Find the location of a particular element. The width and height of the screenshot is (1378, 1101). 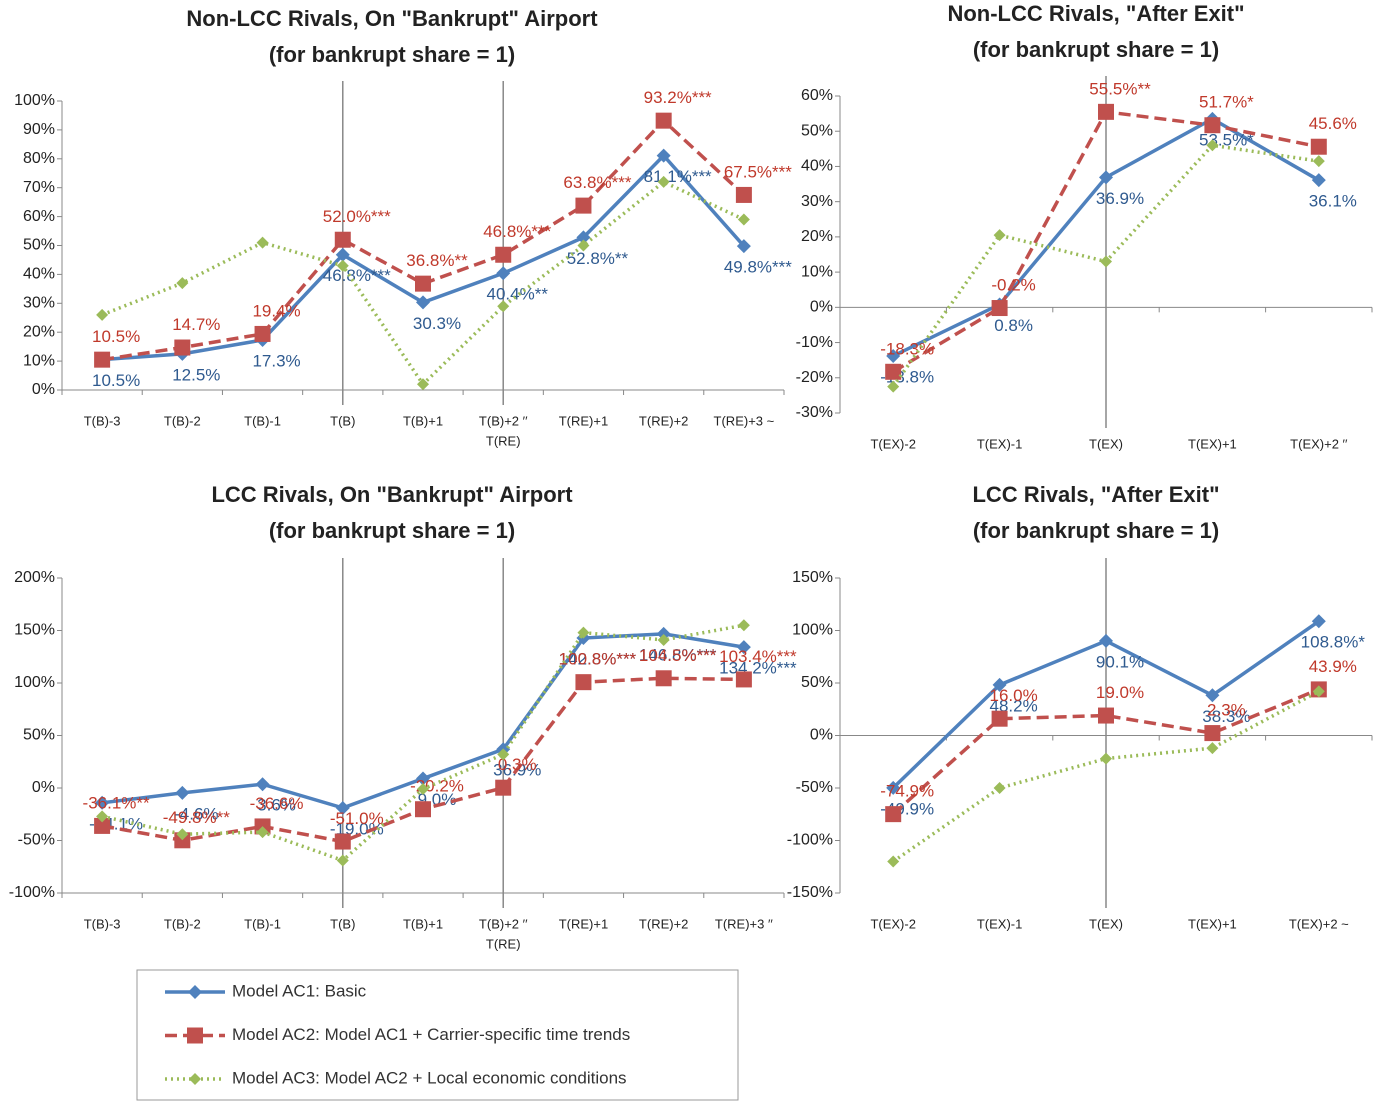

data-label: 36.8%** is located at coordinates (437, 260).